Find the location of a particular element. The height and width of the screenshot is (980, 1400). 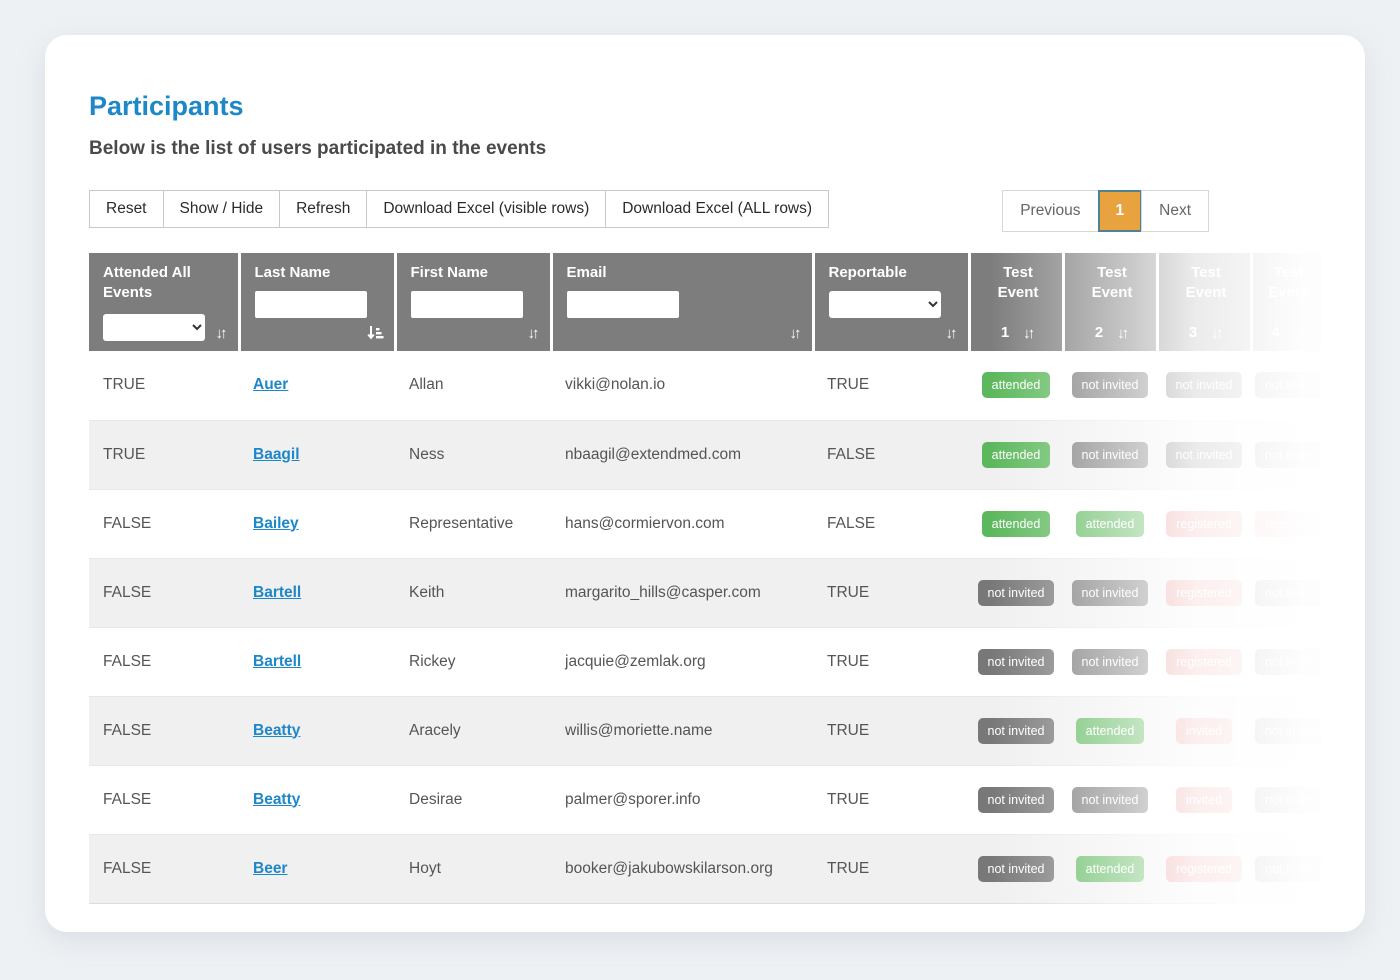

last-name-filter-input is located at coordinates (310, 304).